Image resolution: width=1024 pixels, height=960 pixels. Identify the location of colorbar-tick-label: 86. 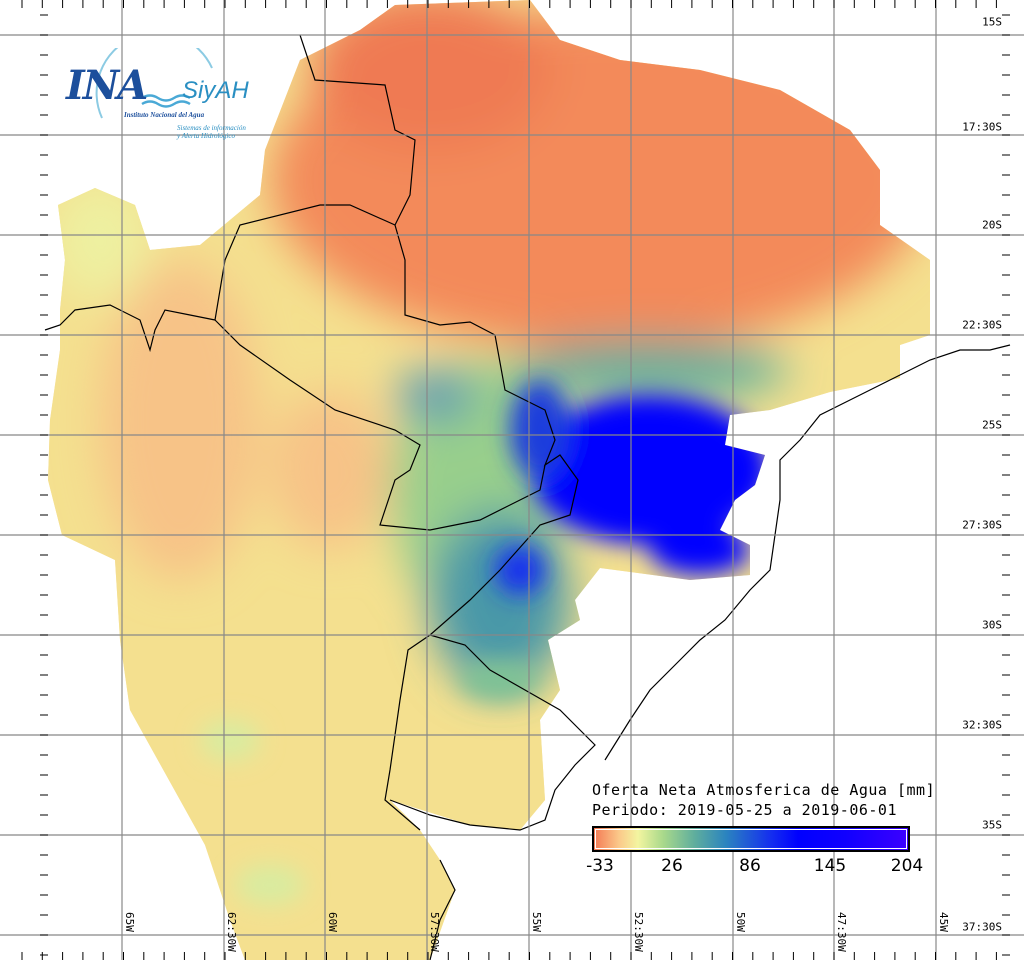
(750, 866).